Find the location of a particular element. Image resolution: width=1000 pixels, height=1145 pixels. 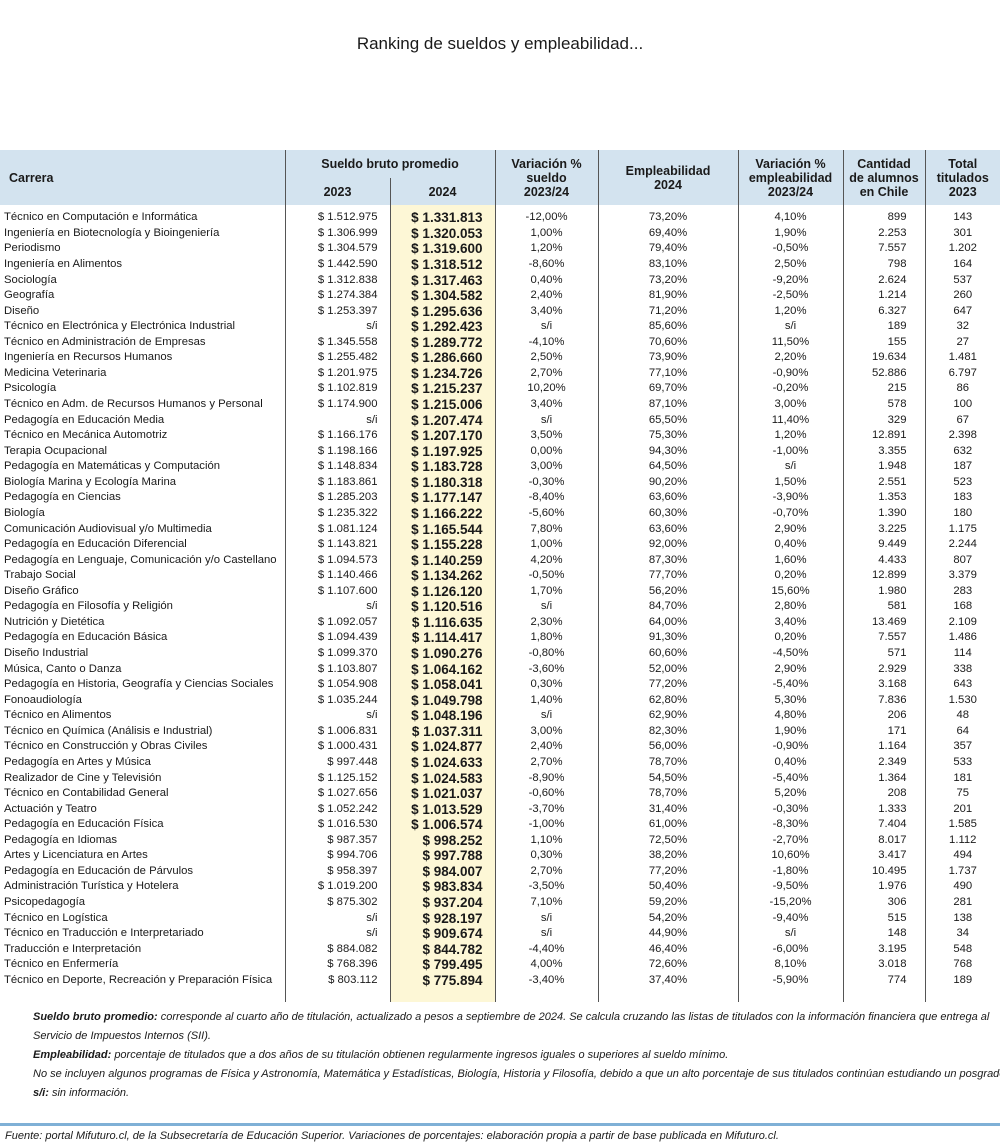

cell: $ 1.027.656 is located at coordinates (337, 793).